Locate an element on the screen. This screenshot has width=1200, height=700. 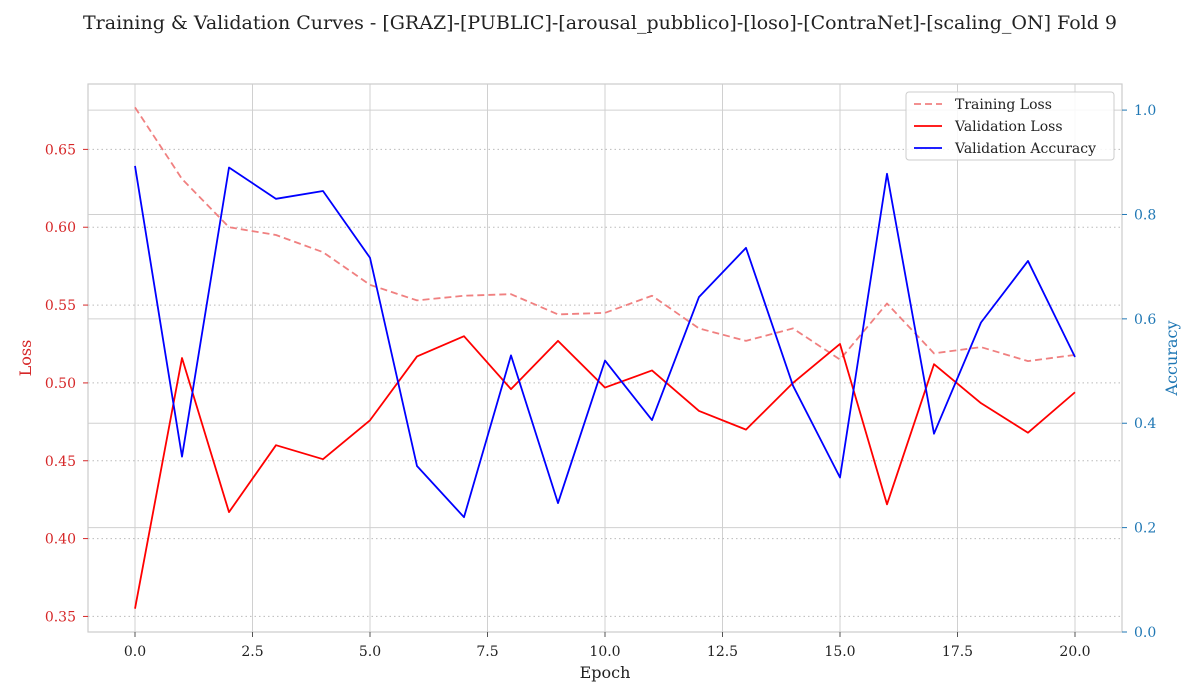
y-left-tick-label: 0.55 is located at coordinates (60, 306).